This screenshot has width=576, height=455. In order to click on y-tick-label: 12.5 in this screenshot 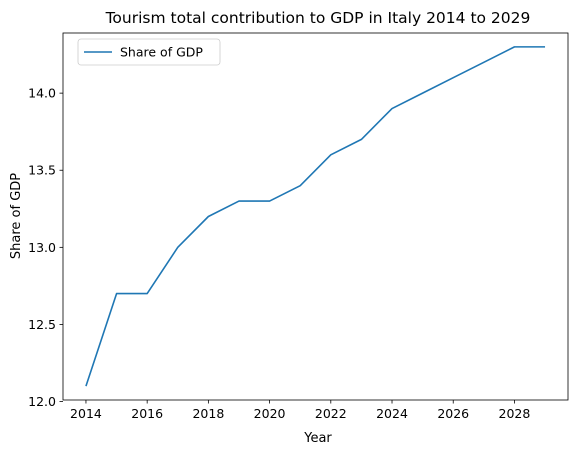, I will do `click(42, 324)`.